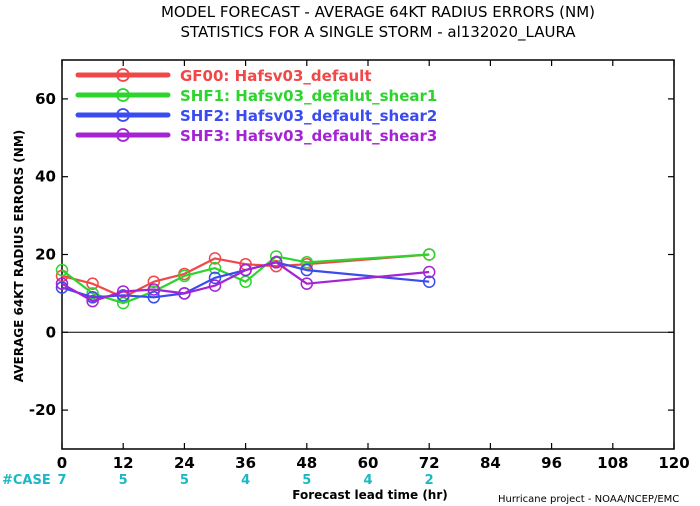 The width and height of the screenshot is (700, 506). Describe the element at coordinates (123, 463) in the screenshot. I see `x-tick-label: 12` at that location.